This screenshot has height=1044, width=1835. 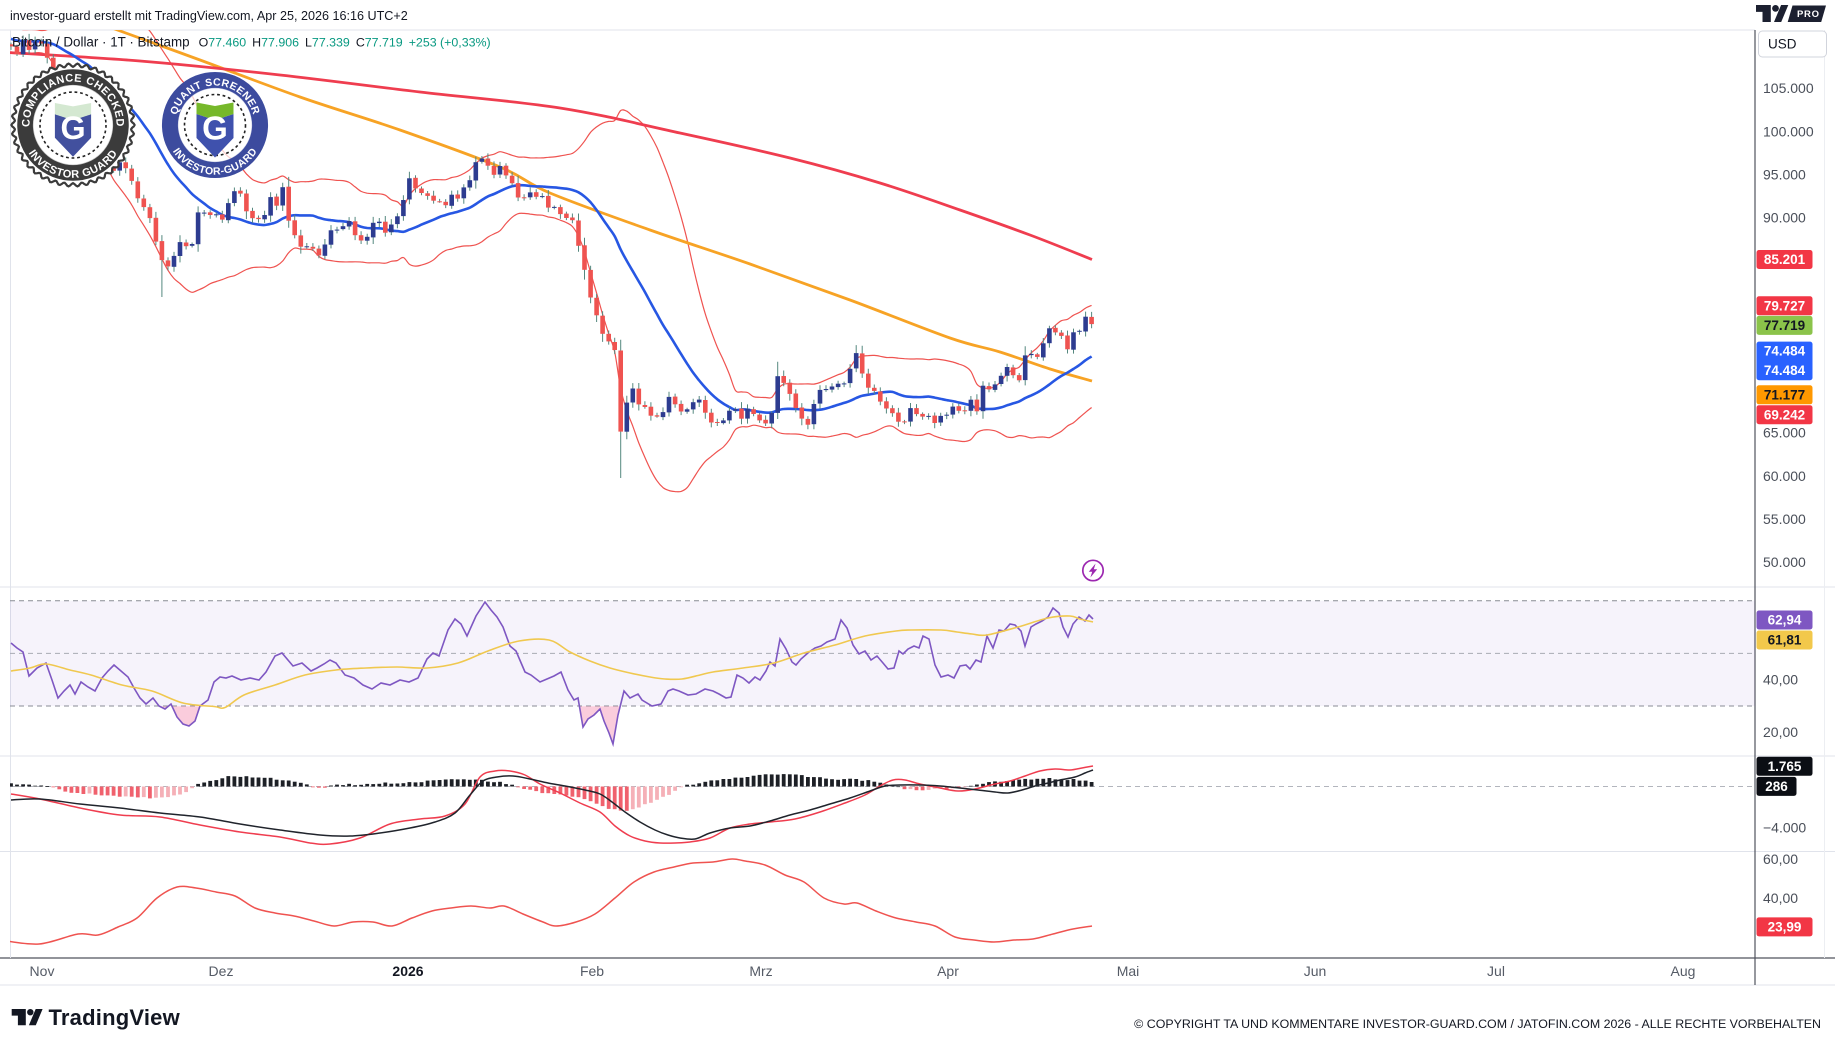 I want to click on svg-text: 105.000, so click(x=1788, y=88).